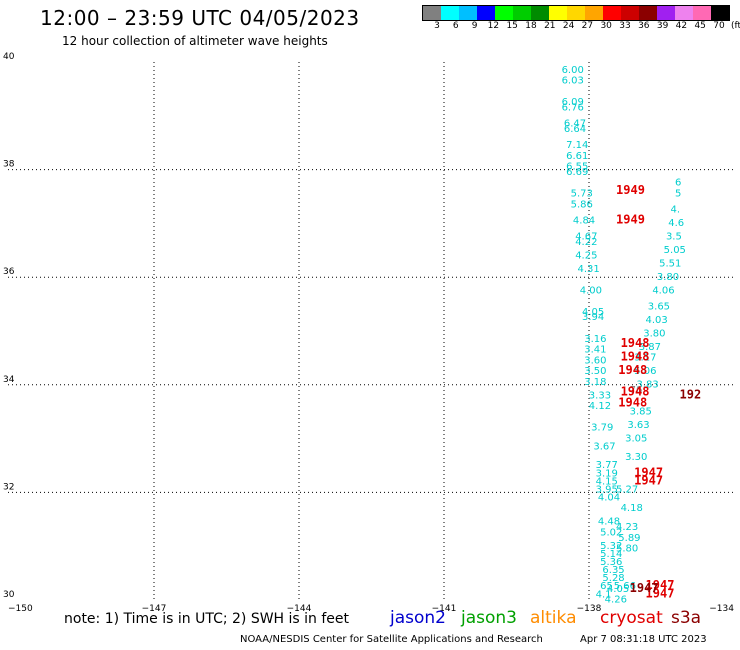 The image size is (740, 650). Describe the element at coordinates (629, 538) in the screenshot. I see `wave-height-label: 5.89` at that location.